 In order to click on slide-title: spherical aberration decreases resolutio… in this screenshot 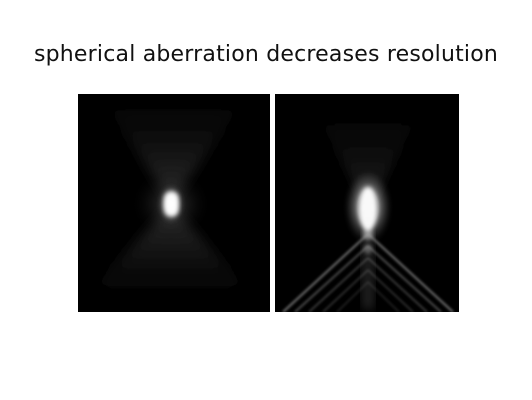, I will do `click(266, 54)`.